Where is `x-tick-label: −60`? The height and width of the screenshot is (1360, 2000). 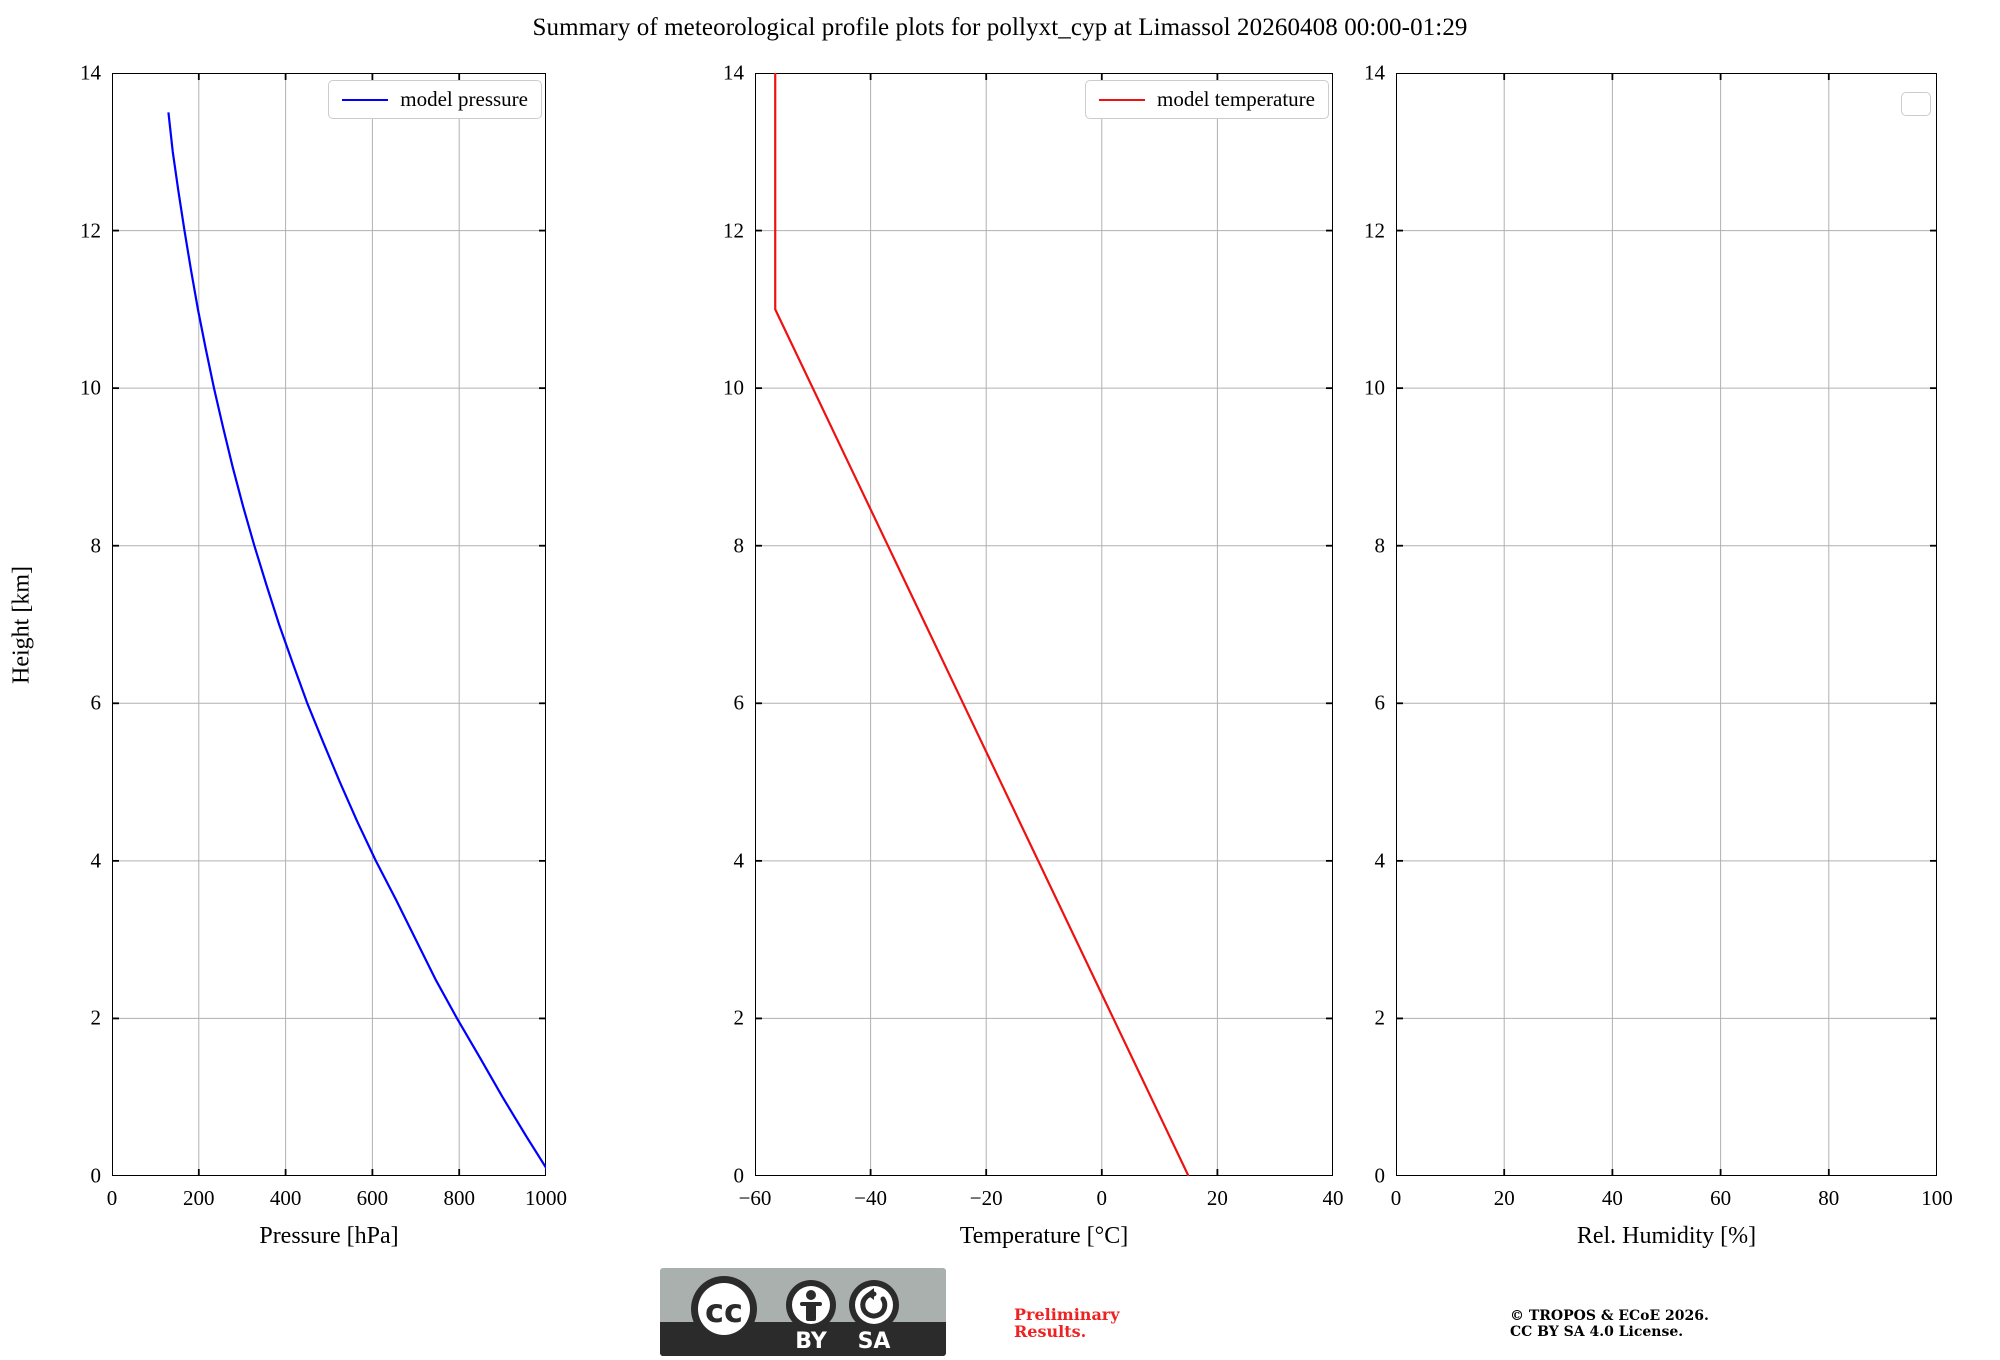
x-tick-label: −60 is located at coordinates (755, 1198).